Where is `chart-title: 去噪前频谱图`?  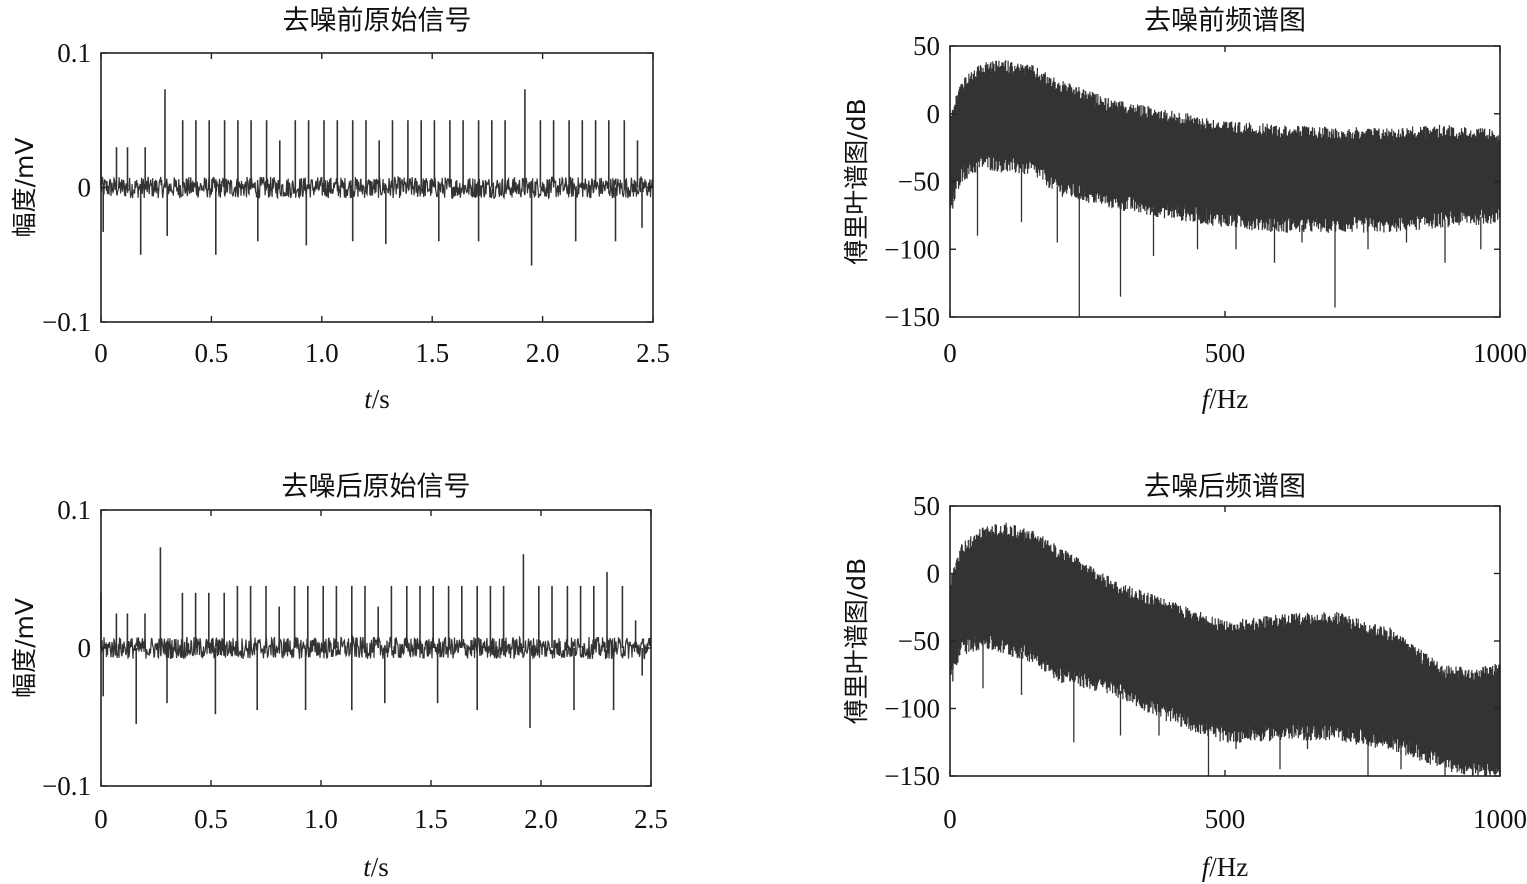
chart-title: 去噪前频谱图 is located at coordinates (1225, 21).